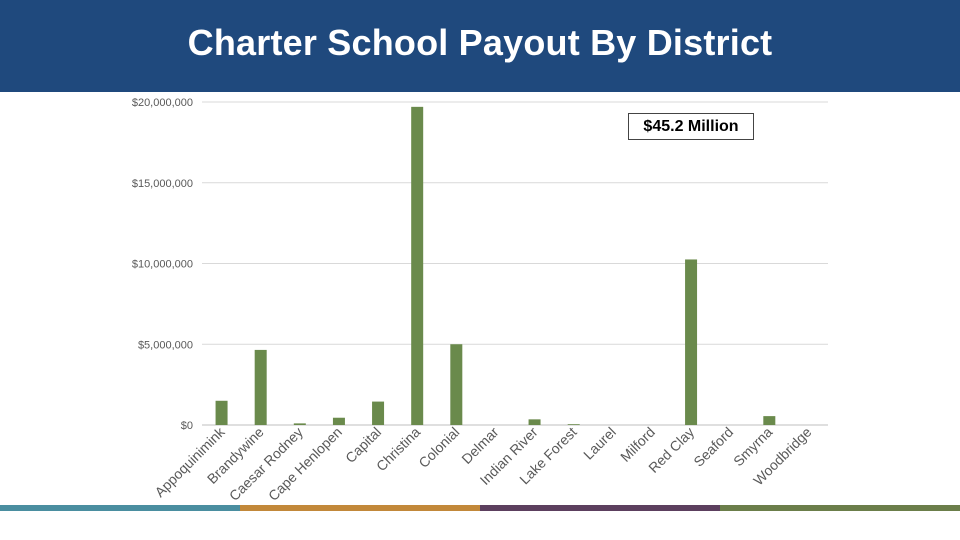 Image resolution: width=960 pixels, height=540 pixels. What do you see at coordinates (840, 508) in the screenshot?
I see `footer-stripe-green` at bounding box center [840, 508].